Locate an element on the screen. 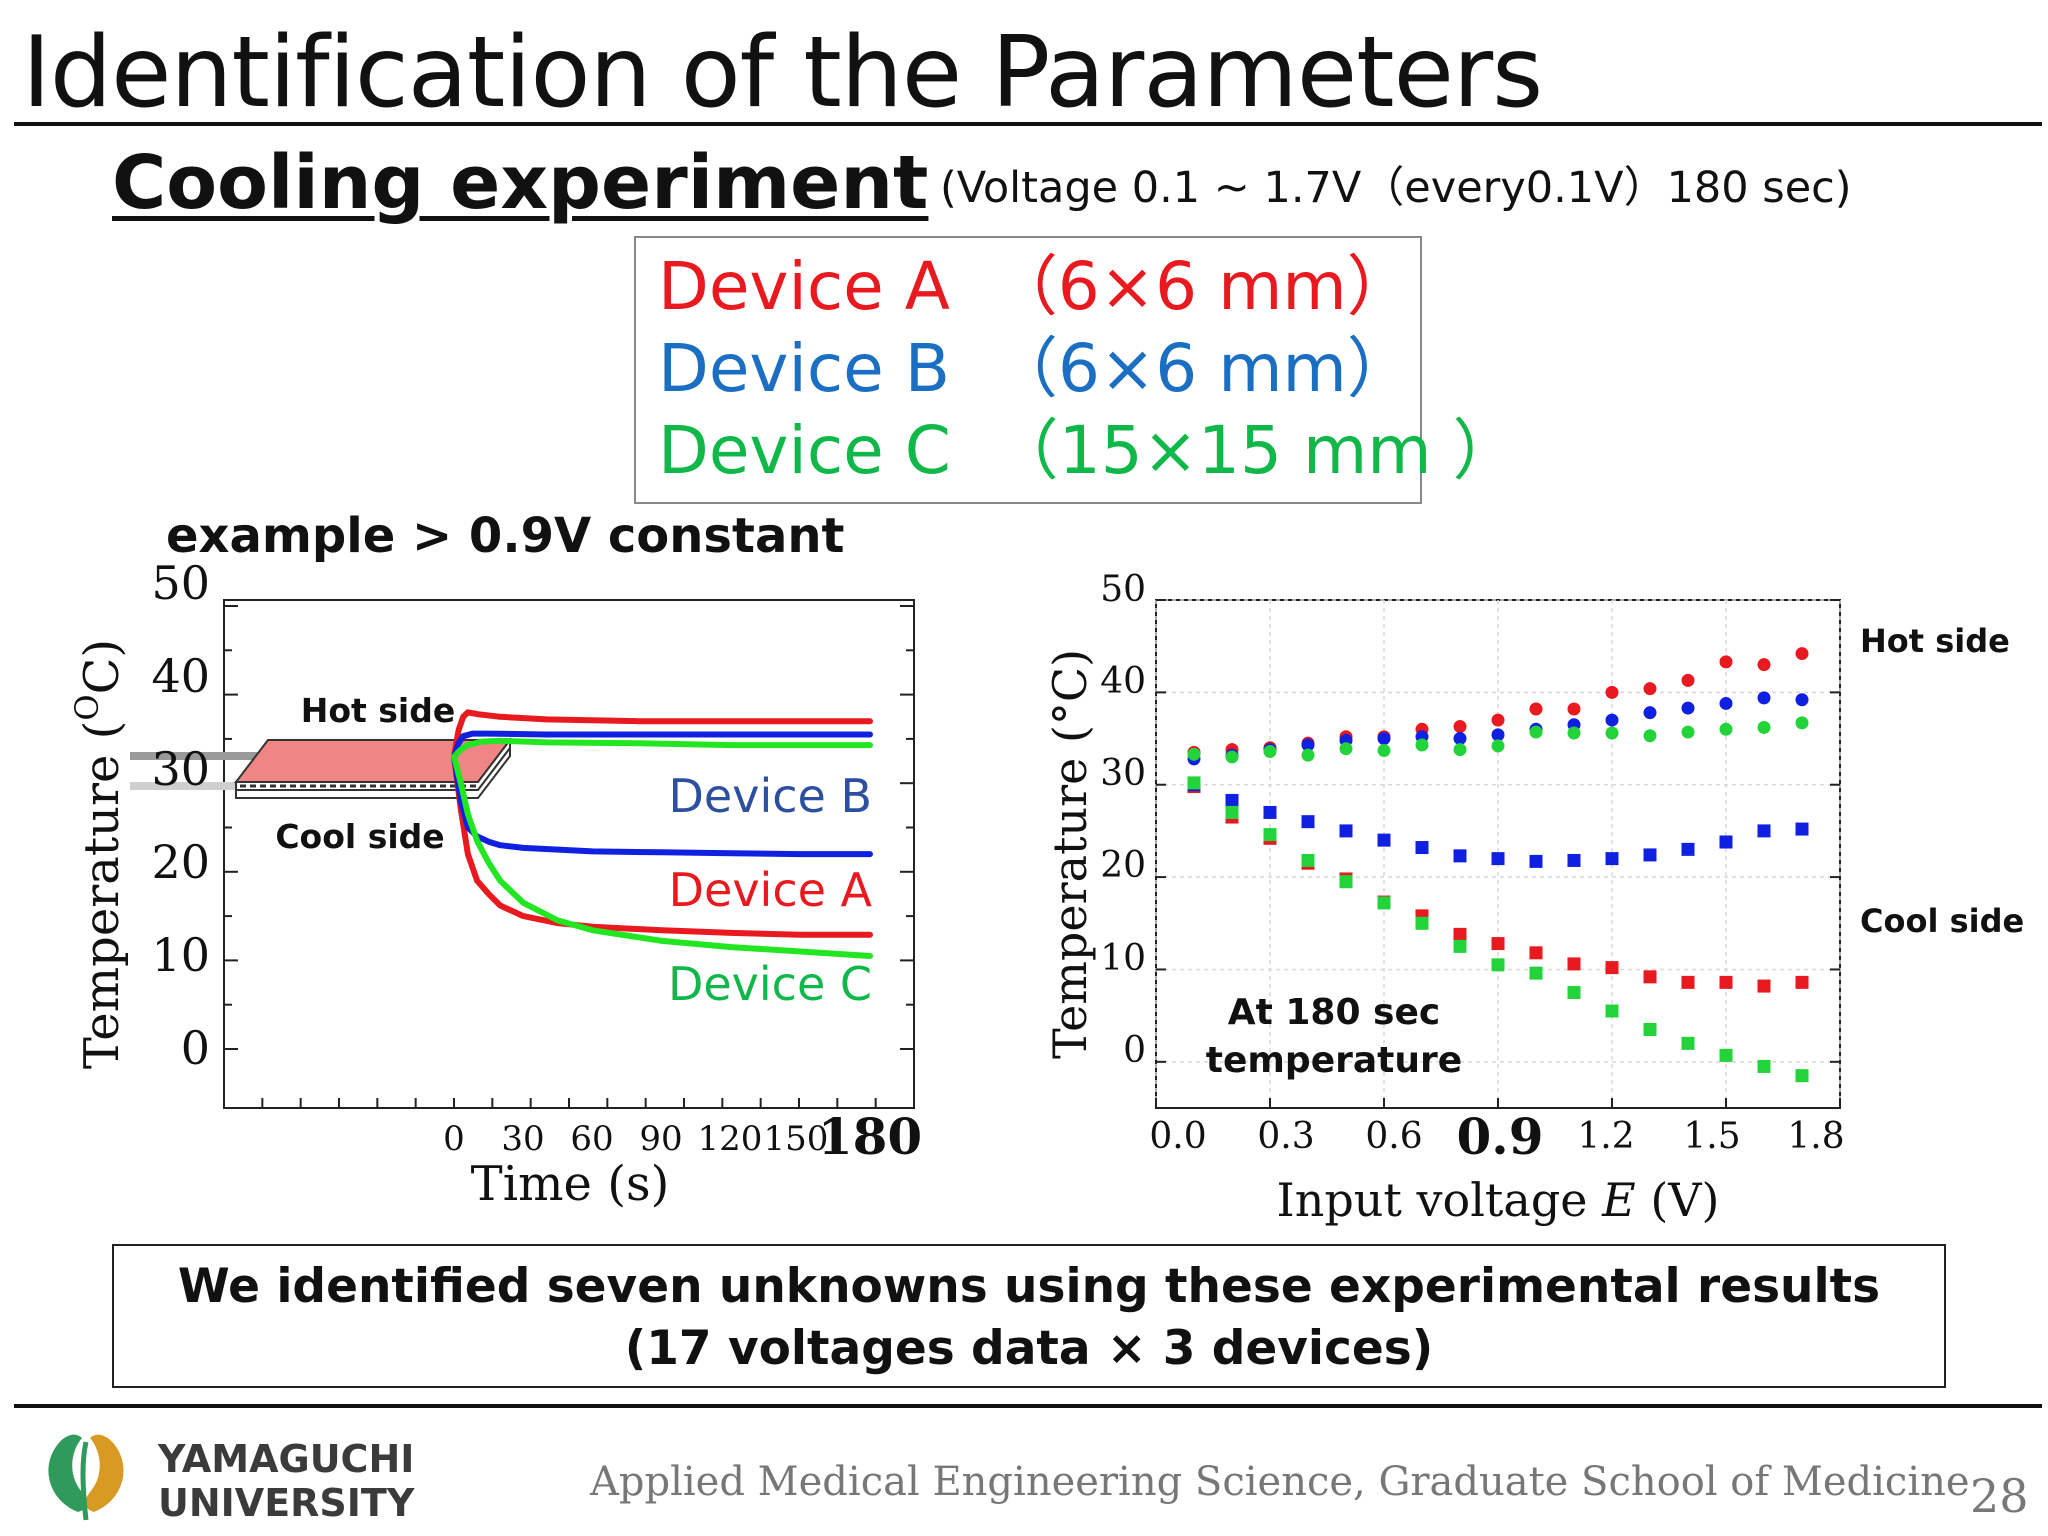 This screenshot has height=1536, width=2048. example-label: example > 0.9V constant is located at coordinates (505, 536).